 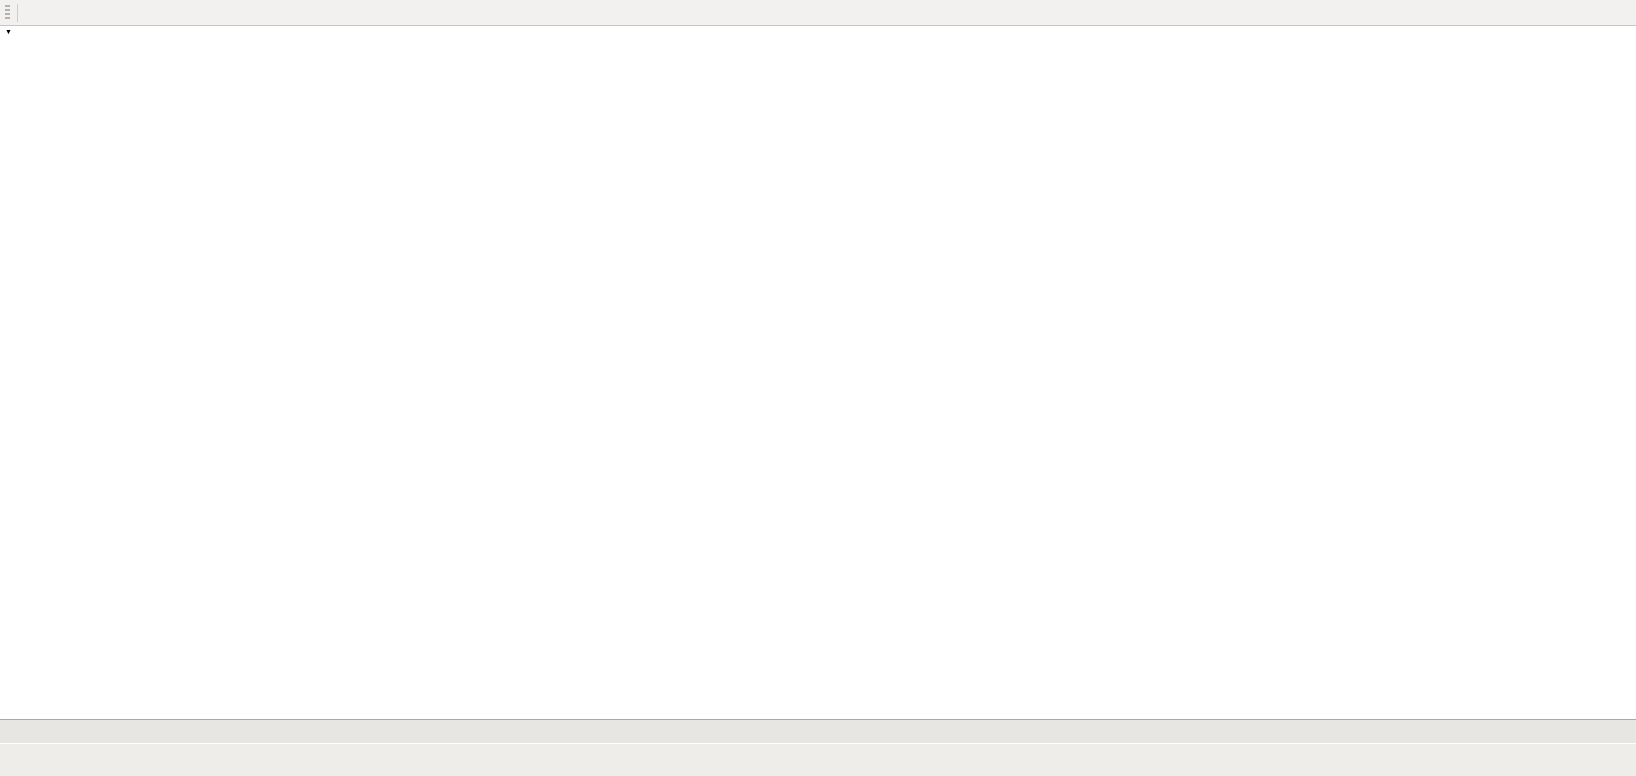 What do you see at coordinates (818, 13) in the screenshot?
I see `timeframe-toolbar` at bounding box center [818, 13].